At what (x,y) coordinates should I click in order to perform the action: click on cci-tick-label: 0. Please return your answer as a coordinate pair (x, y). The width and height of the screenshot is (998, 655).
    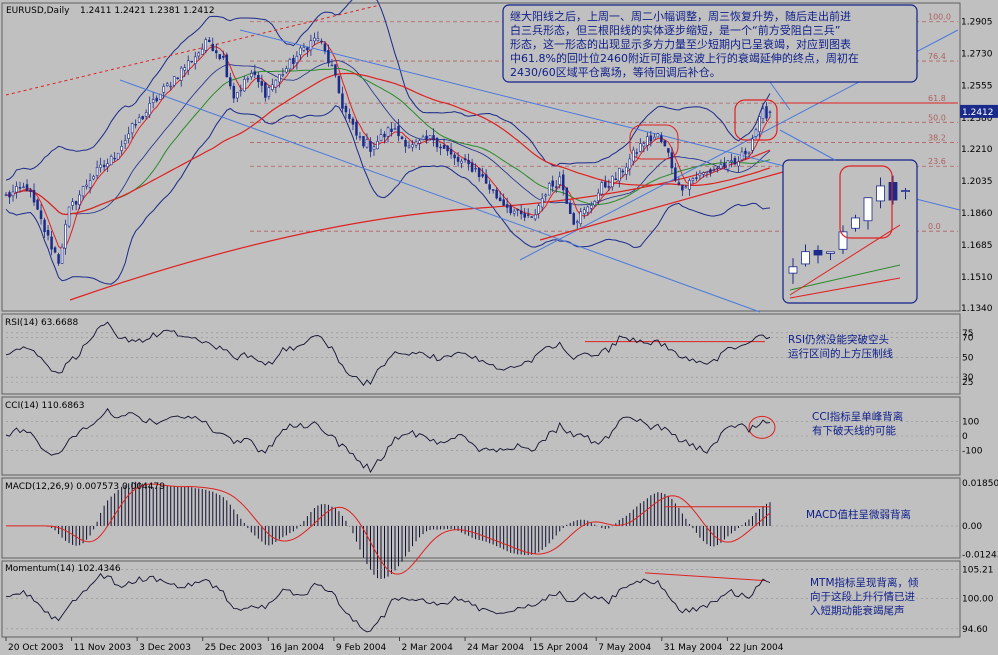
    Looking at the image, I should click on (965, 437).